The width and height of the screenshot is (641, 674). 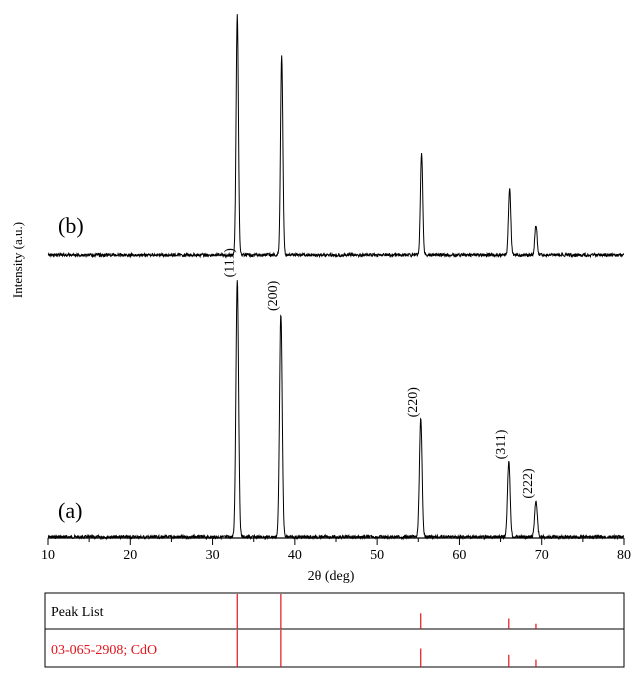 What do you see at coordinates (336, 550) in the screenshot?
I see `x-axis: 10 20 30 40 50 60 70 80` at bounding box center [336, 550].